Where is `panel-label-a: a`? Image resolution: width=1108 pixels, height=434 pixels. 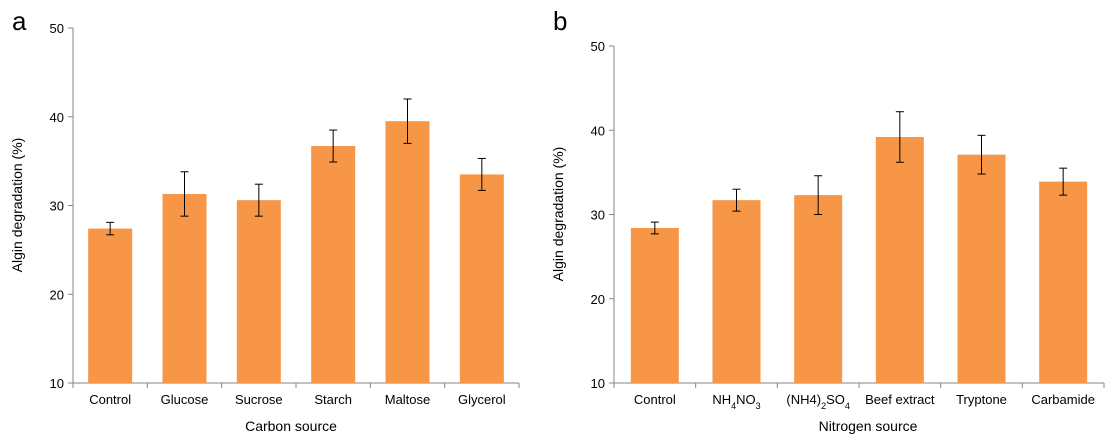
panel-label-a: a is located at coordinates (19, 21).